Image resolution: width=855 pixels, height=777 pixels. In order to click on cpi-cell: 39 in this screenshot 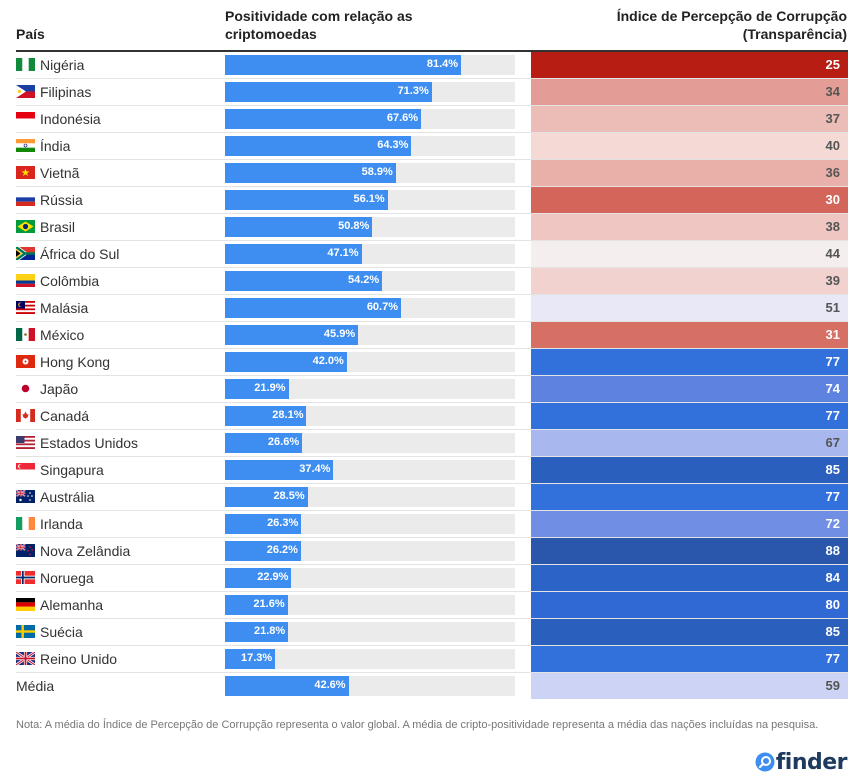, I will do `click(689, 281)`.